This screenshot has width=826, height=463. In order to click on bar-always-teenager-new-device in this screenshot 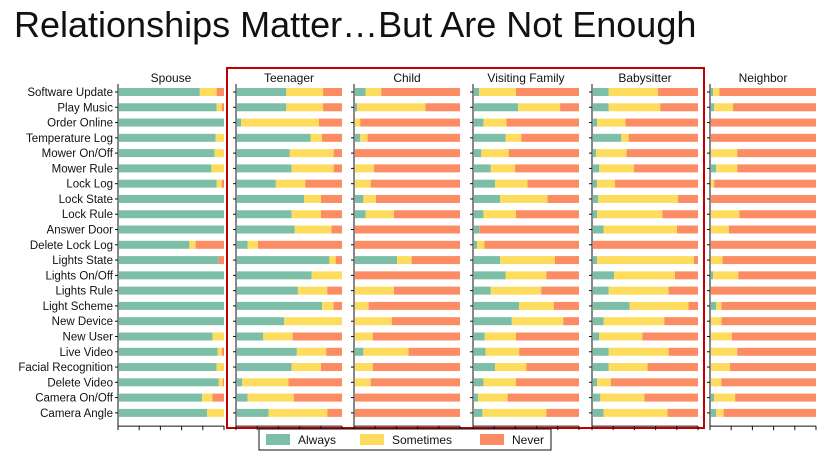, I will do `click(261, 321)`.